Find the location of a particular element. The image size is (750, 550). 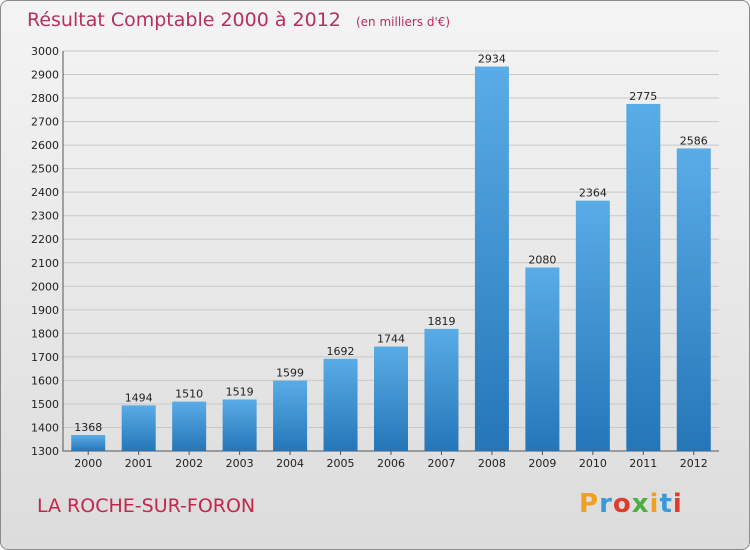

value-label: 1519 is located at coordinates (240, 391).